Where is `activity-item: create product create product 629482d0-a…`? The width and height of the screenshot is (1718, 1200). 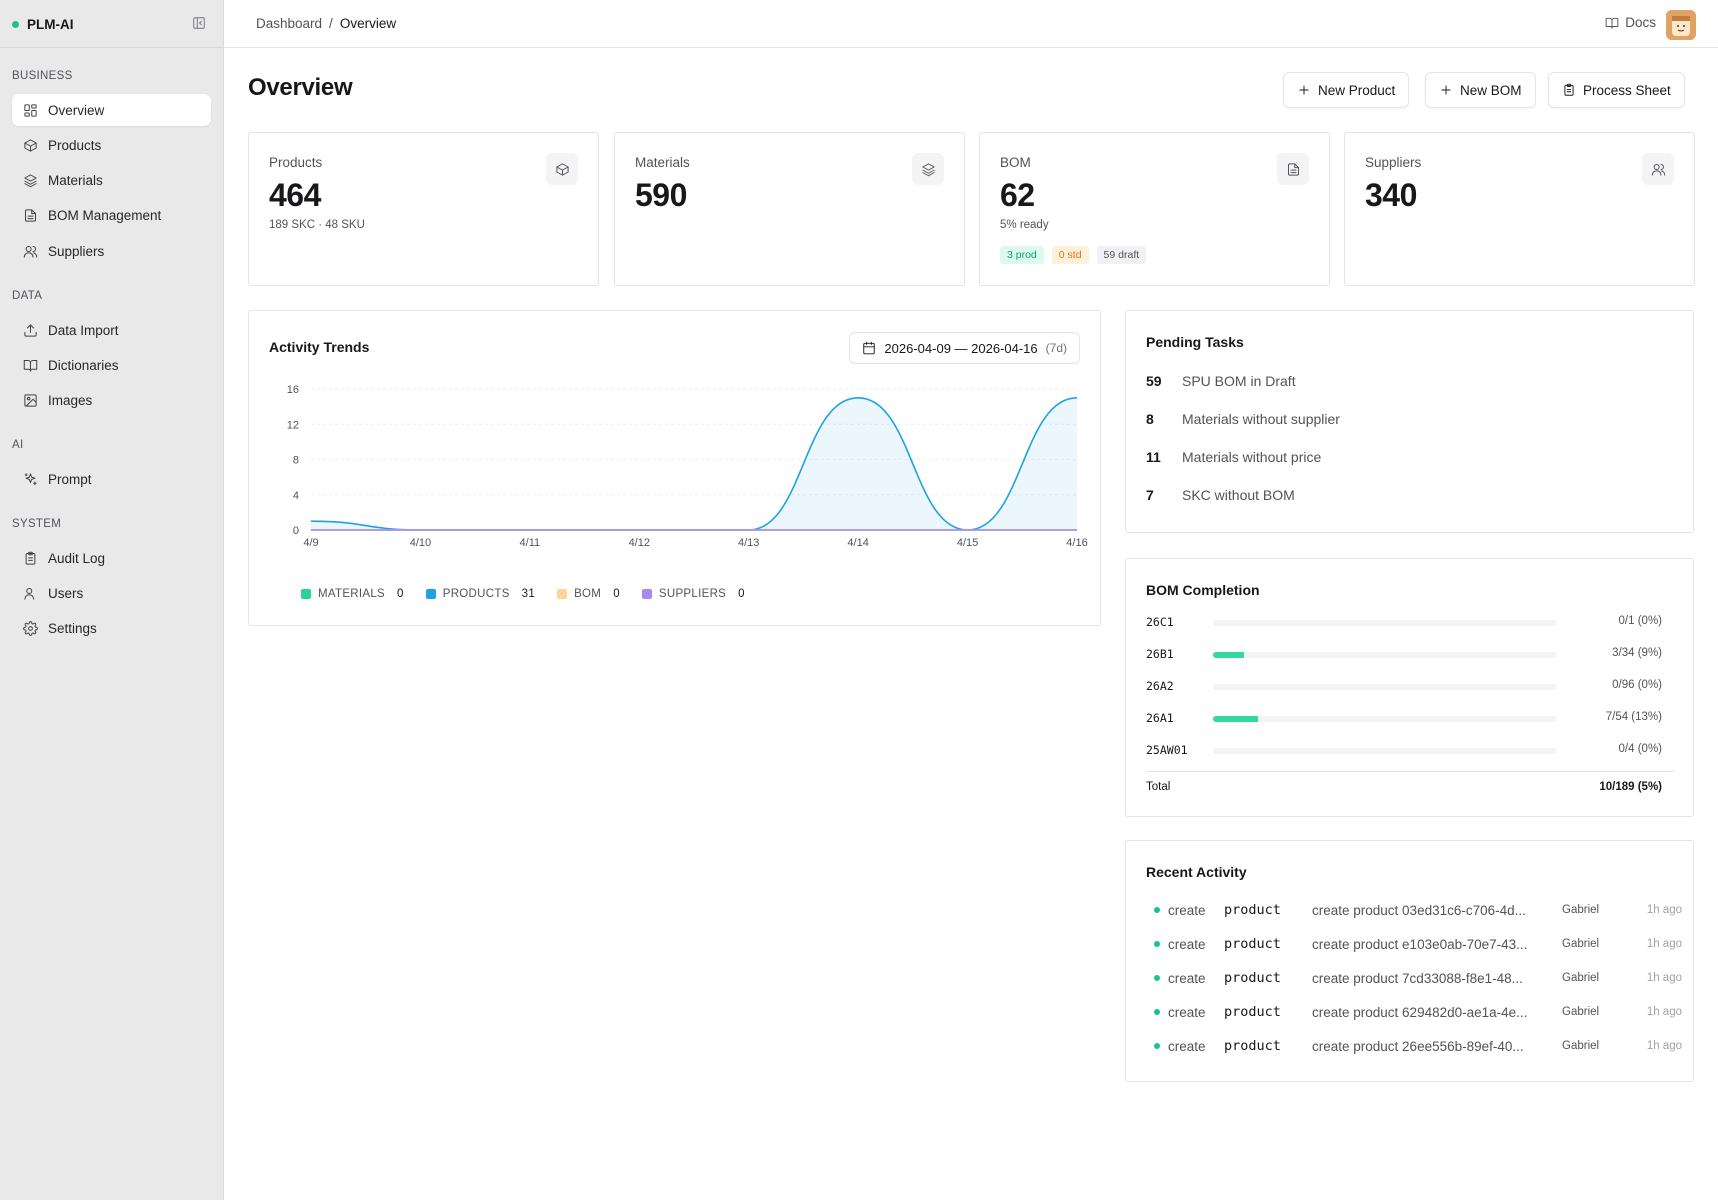 activity-item: create product create product 629482d0-a… is located at coordinates (1418, 1012).